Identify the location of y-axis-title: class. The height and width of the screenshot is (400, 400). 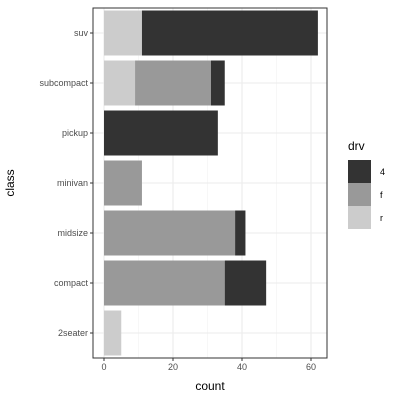
(10, 182).